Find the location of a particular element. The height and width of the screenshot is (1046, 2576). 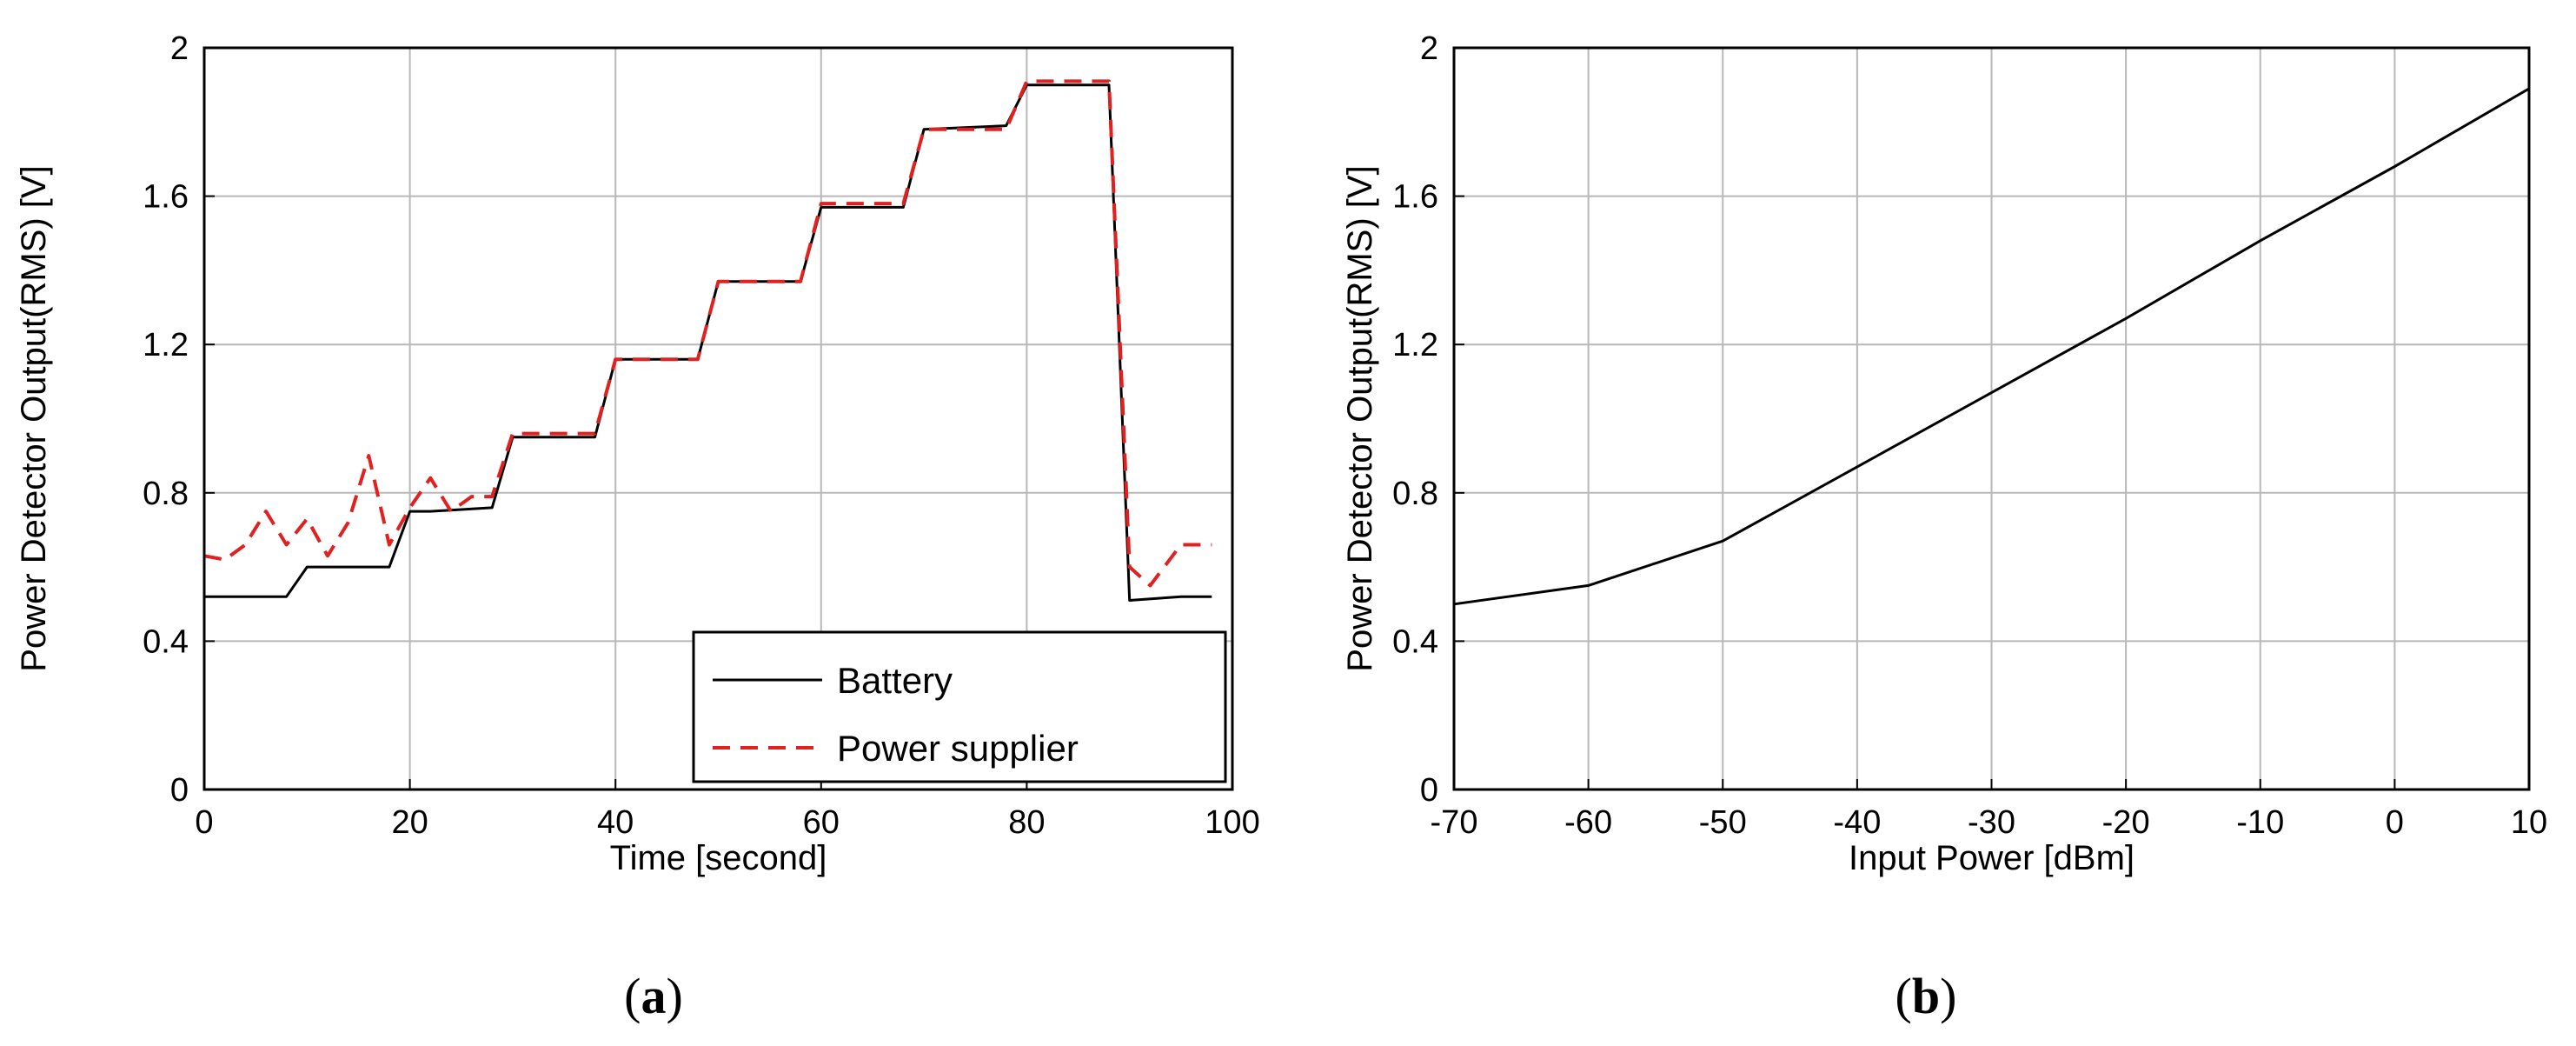

x-tick-label: -70 is located at coordinates (1454, 822).